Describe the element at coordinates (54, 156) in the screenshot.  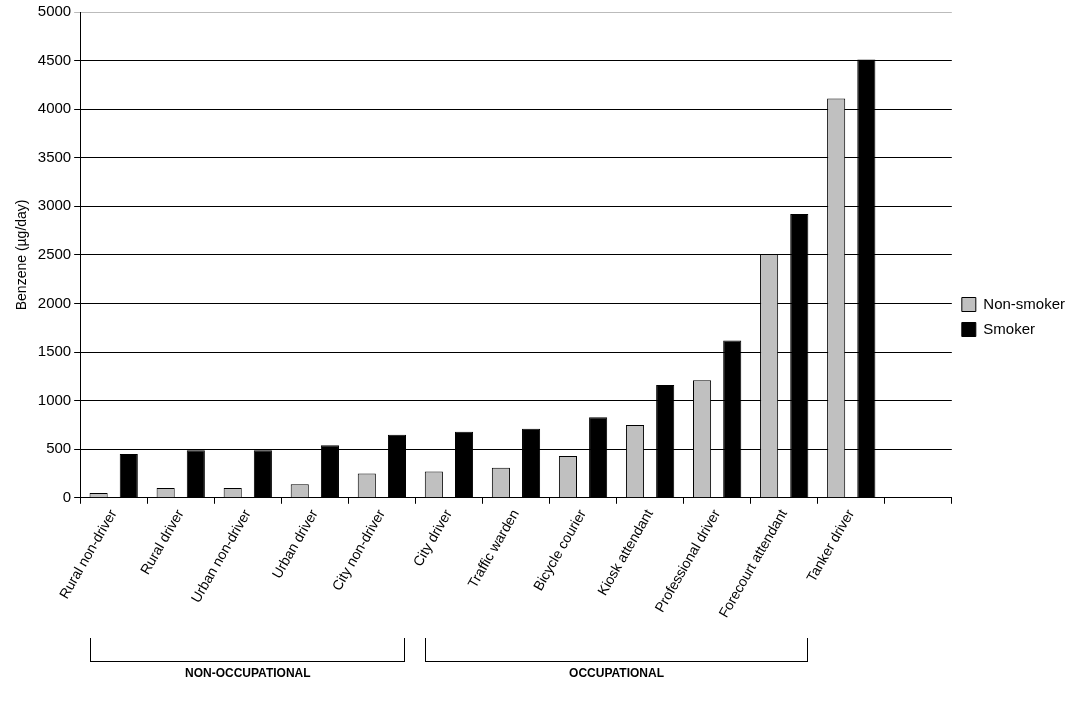
I see `y-tick-label: 3500` at that location.